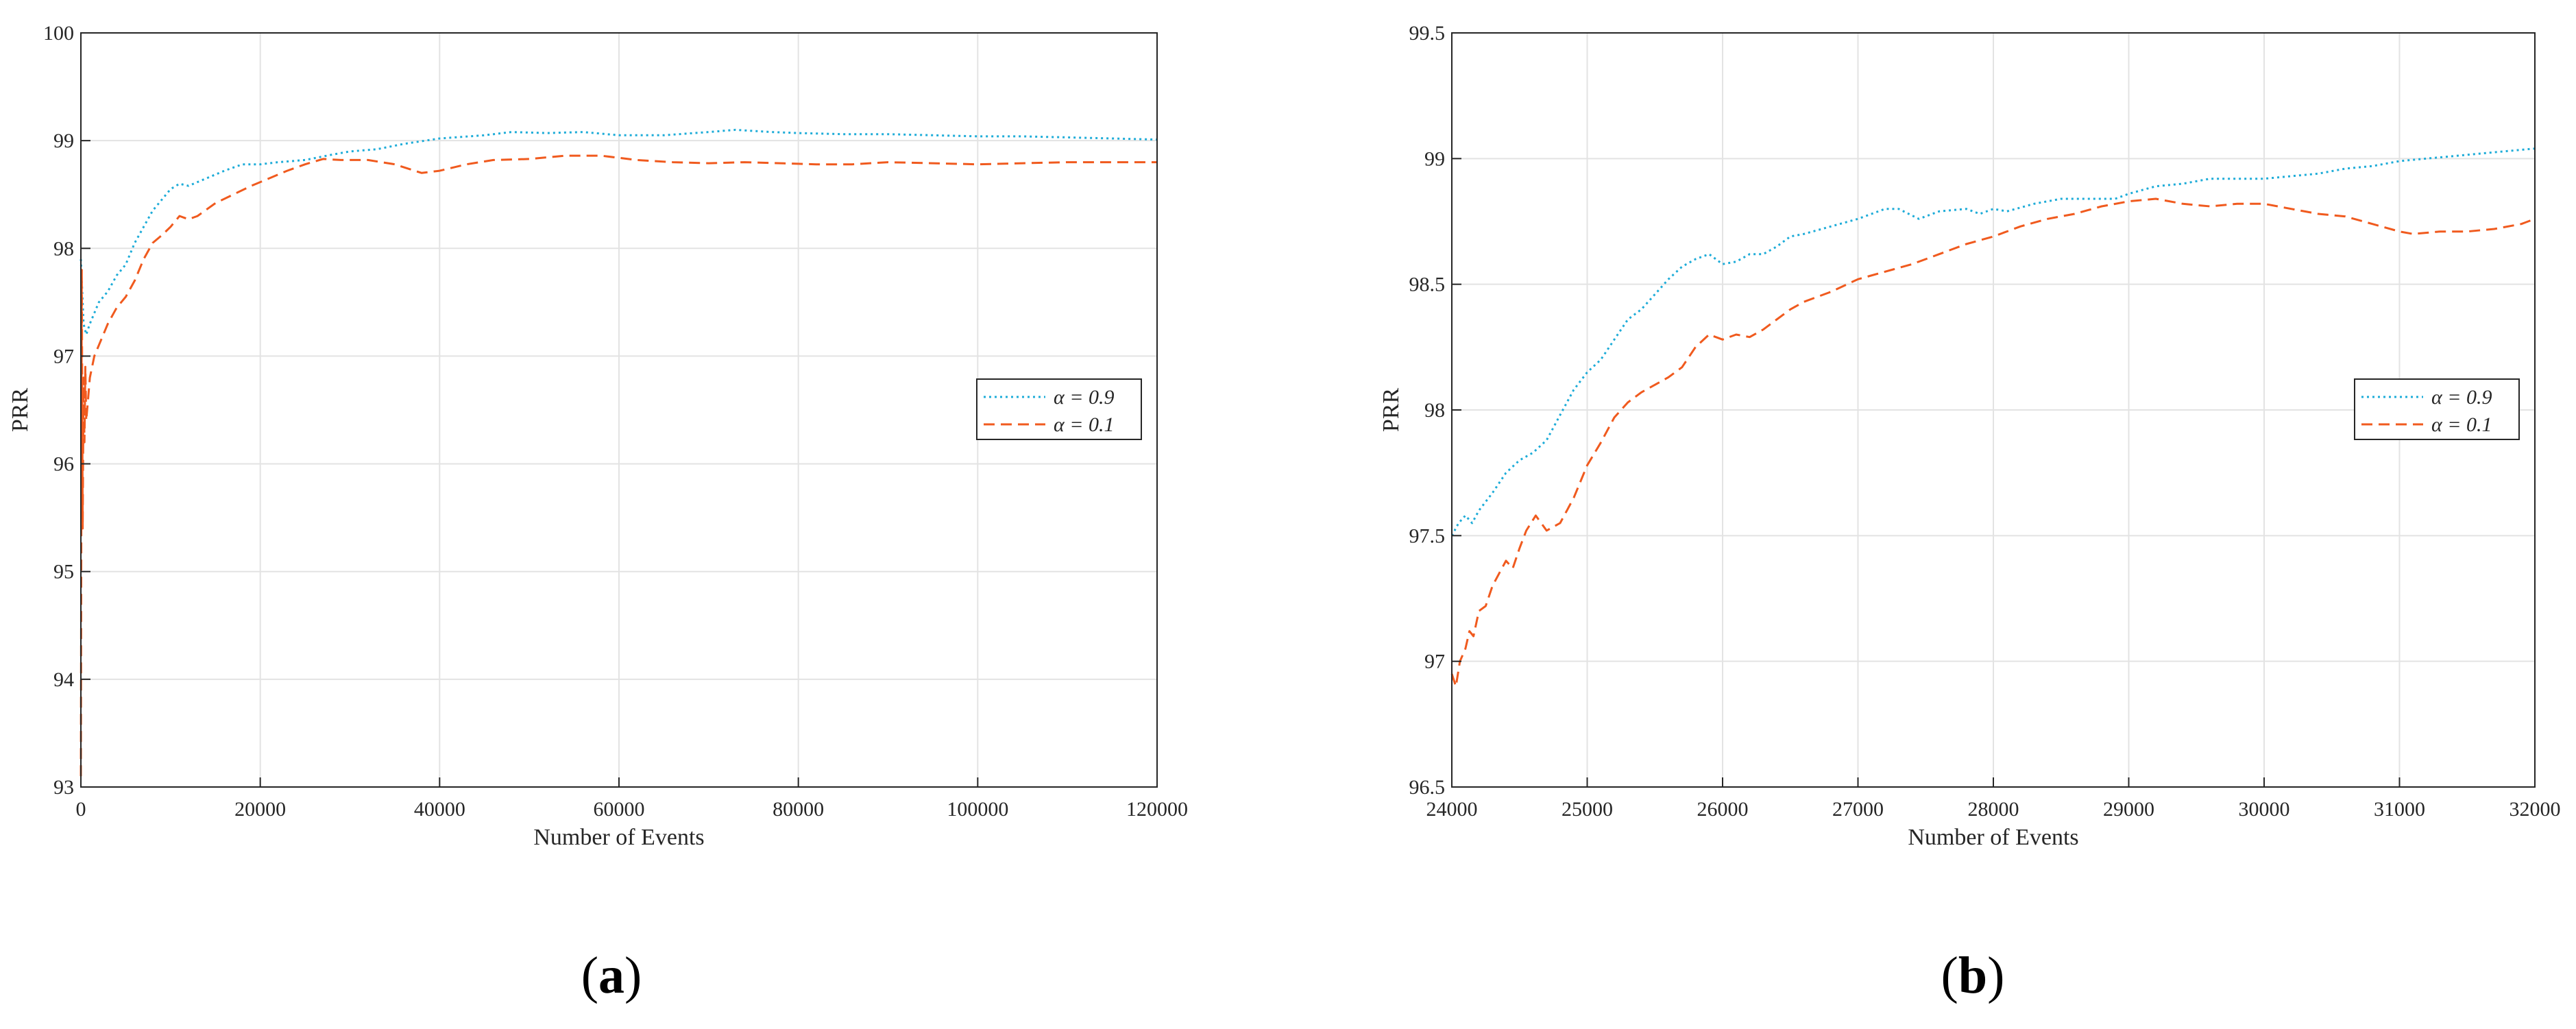 The image size is (2576, 1029). I want to click on panel-label-a: a, so click(611, 975).